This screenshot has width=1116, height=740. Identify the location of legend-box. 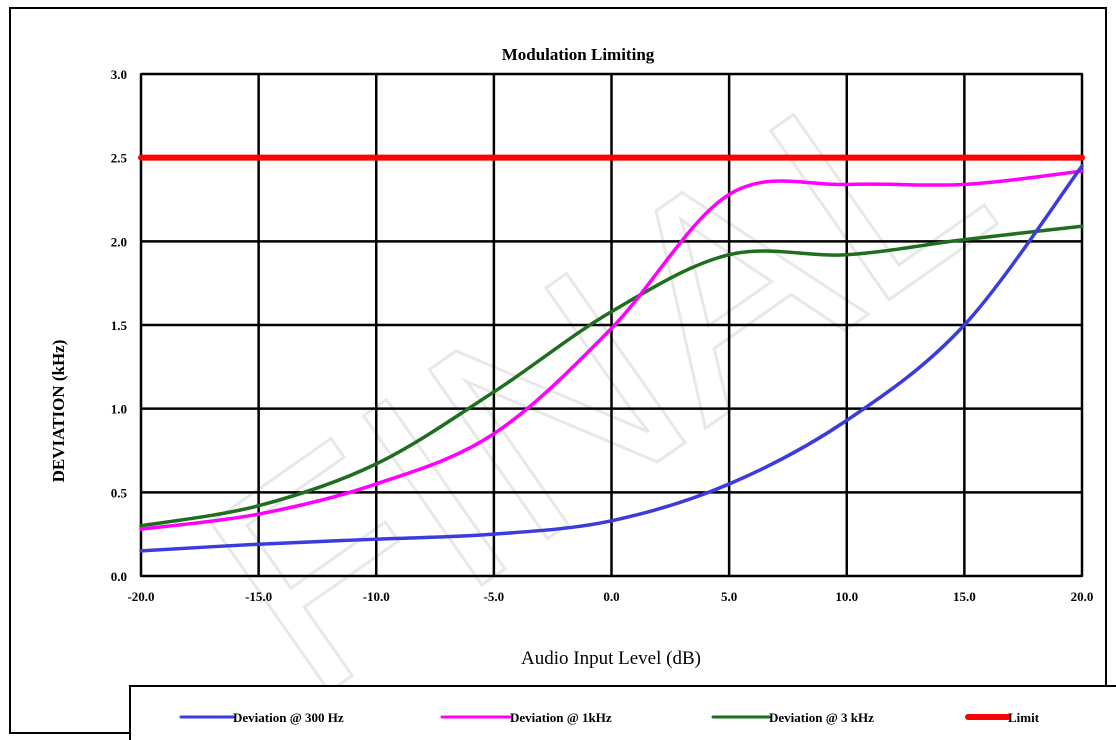
(622, 712).